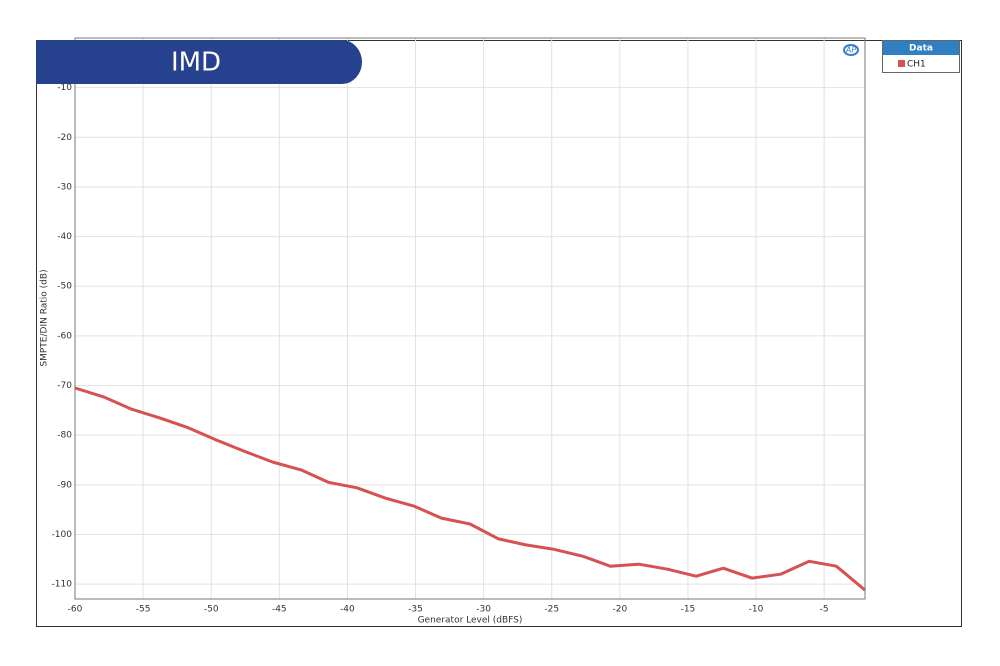 The width and height of the screenshot is (1000, 666). What do you see at coordinates (62, 535) in the screenshot?
I see `y-tick-label: -100` at bounding box center [62, 535].